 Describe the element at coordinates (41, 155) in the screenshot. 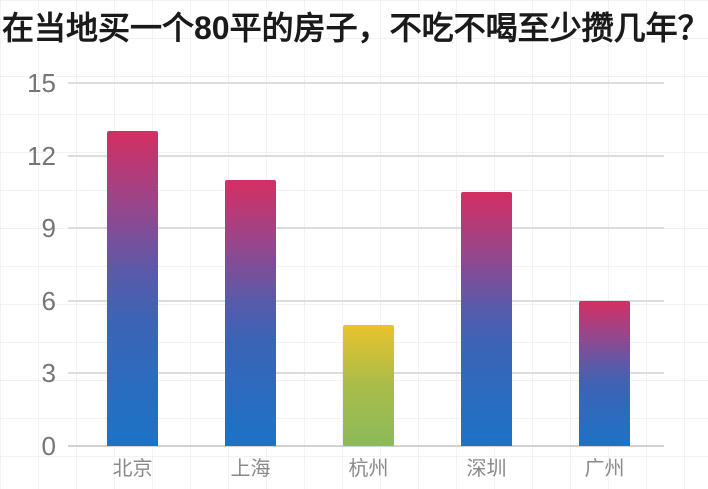

I see `y-tick-label-12: 12` at that location.